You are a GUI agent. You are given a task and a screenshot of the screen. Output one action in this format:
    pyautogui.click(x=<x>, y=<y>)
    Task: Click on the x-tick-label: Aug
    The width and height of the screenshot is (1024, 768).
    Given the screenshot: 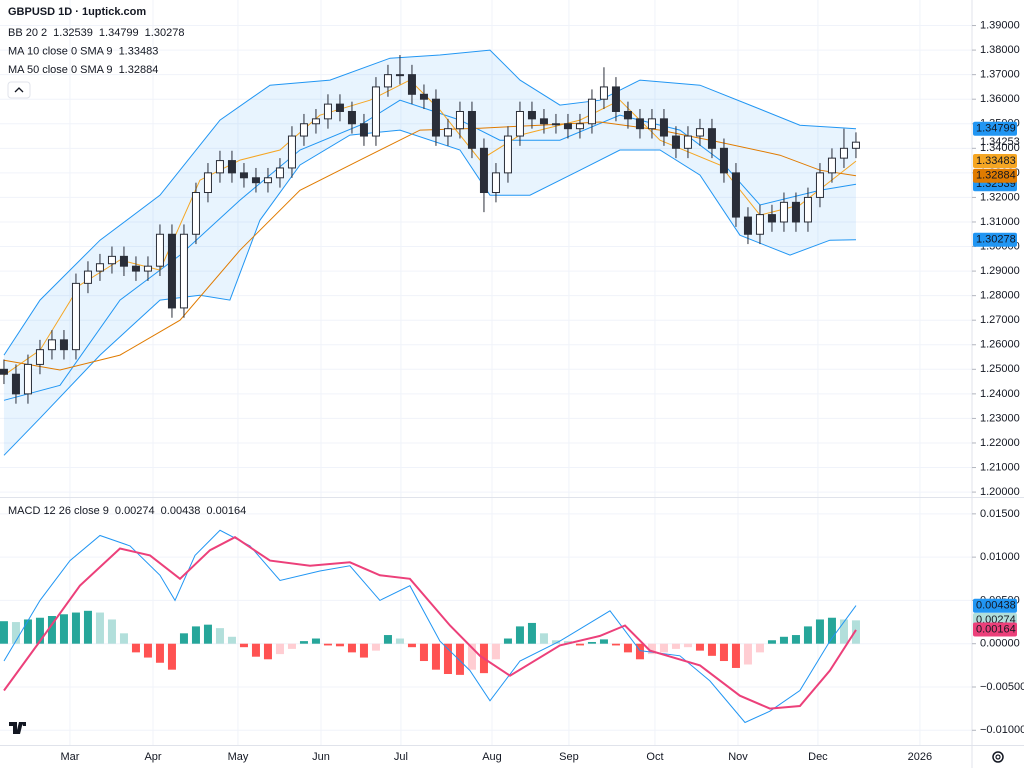 What is the action you would take?
    pyautogui.click(x=492, y=757)
    